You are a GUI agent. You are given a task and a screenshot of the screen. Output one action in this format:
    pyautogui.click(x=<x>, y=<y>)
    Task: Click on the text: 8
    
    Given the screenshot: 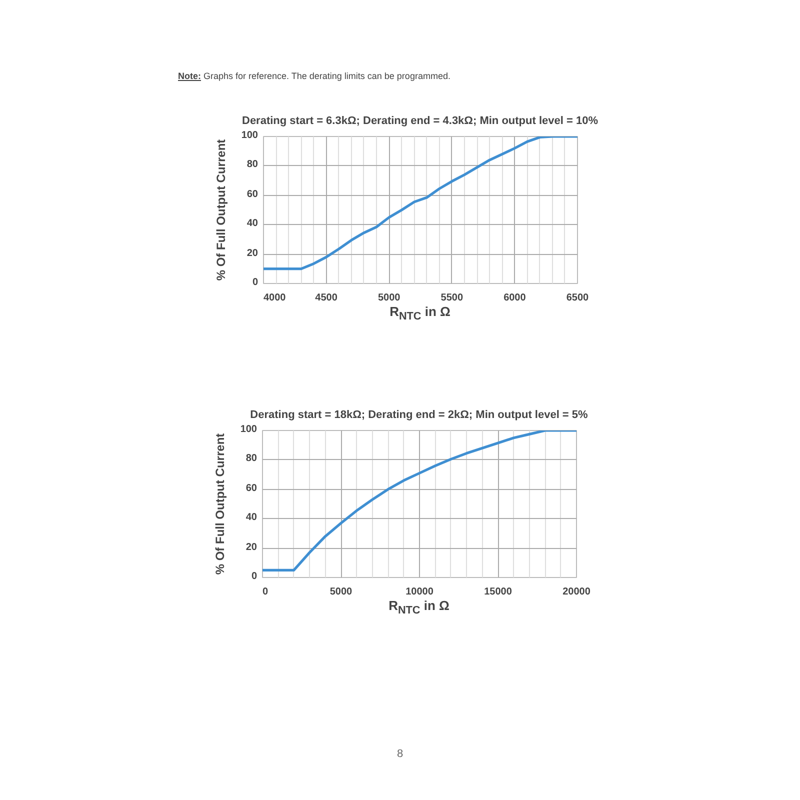 What is the action you would take?
    pyautogui.click(x=400, y=754)
    